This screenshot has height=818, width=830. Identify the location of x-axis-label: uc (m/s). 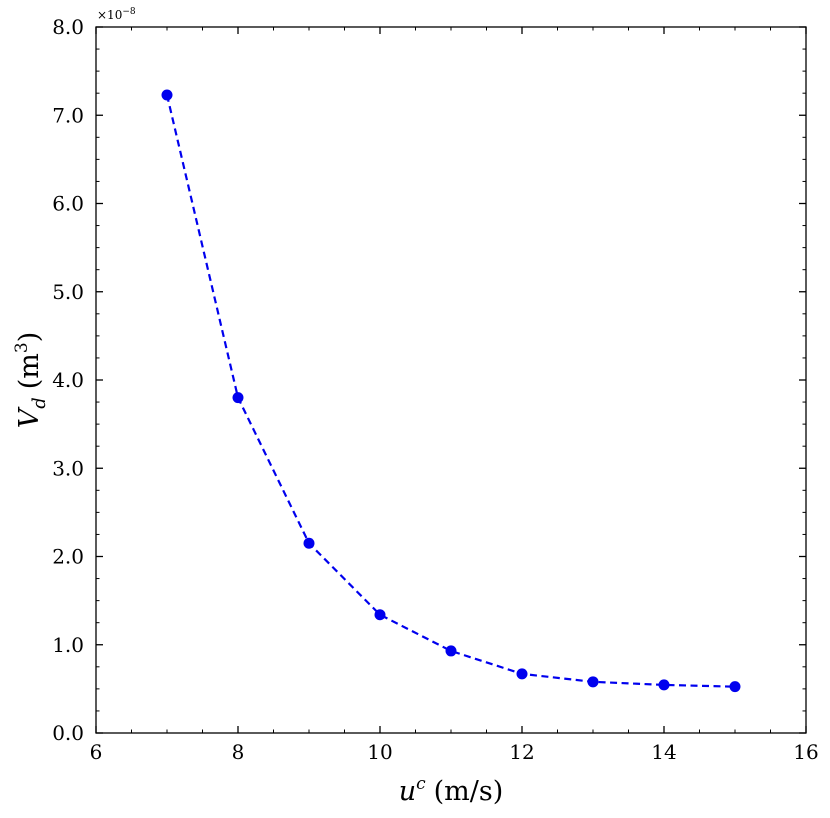
(451, 790).